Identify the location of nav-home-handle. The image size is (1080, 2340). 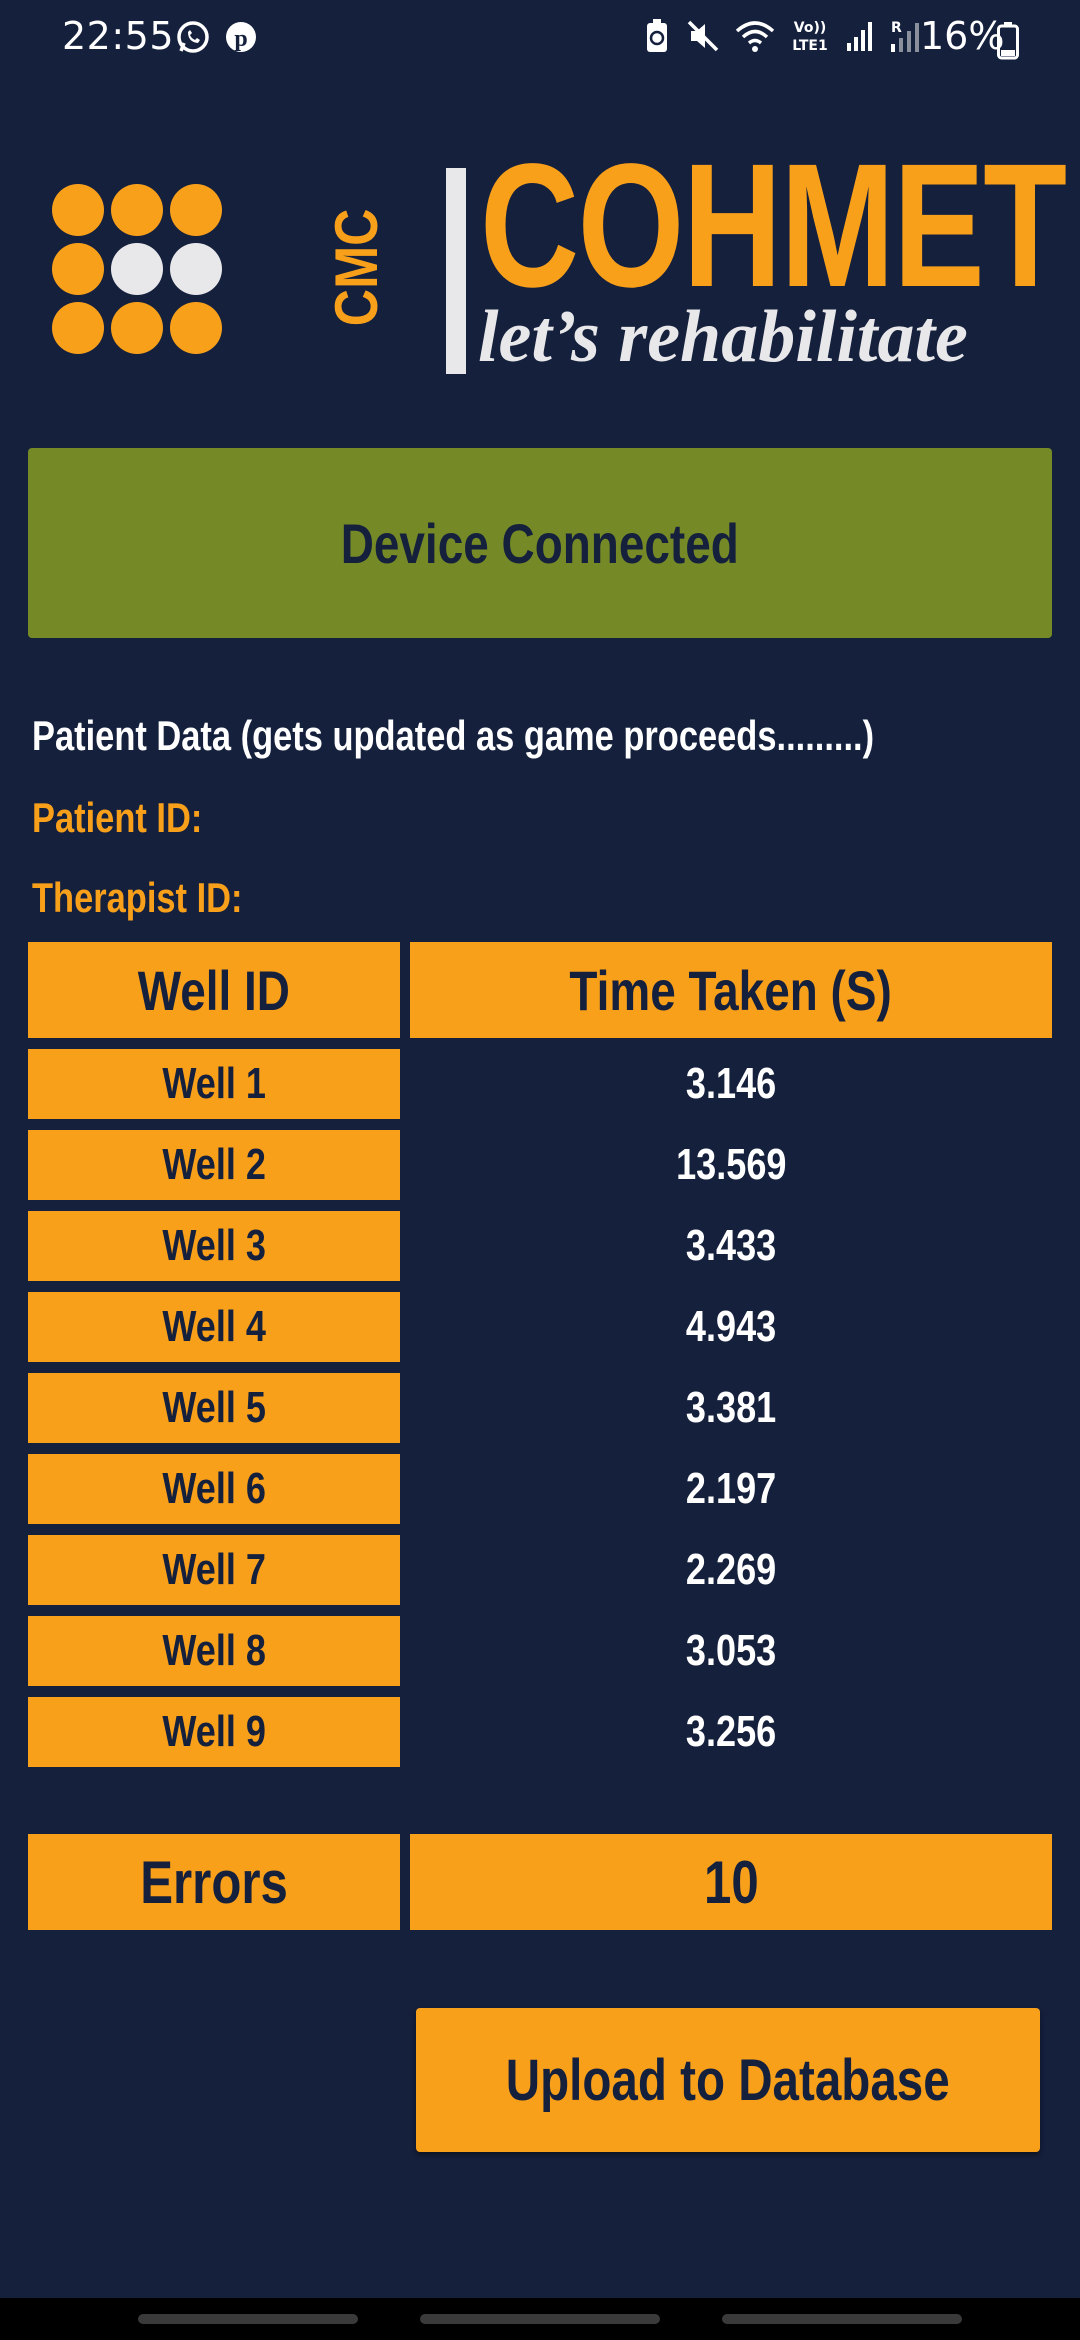
(540, 2319).